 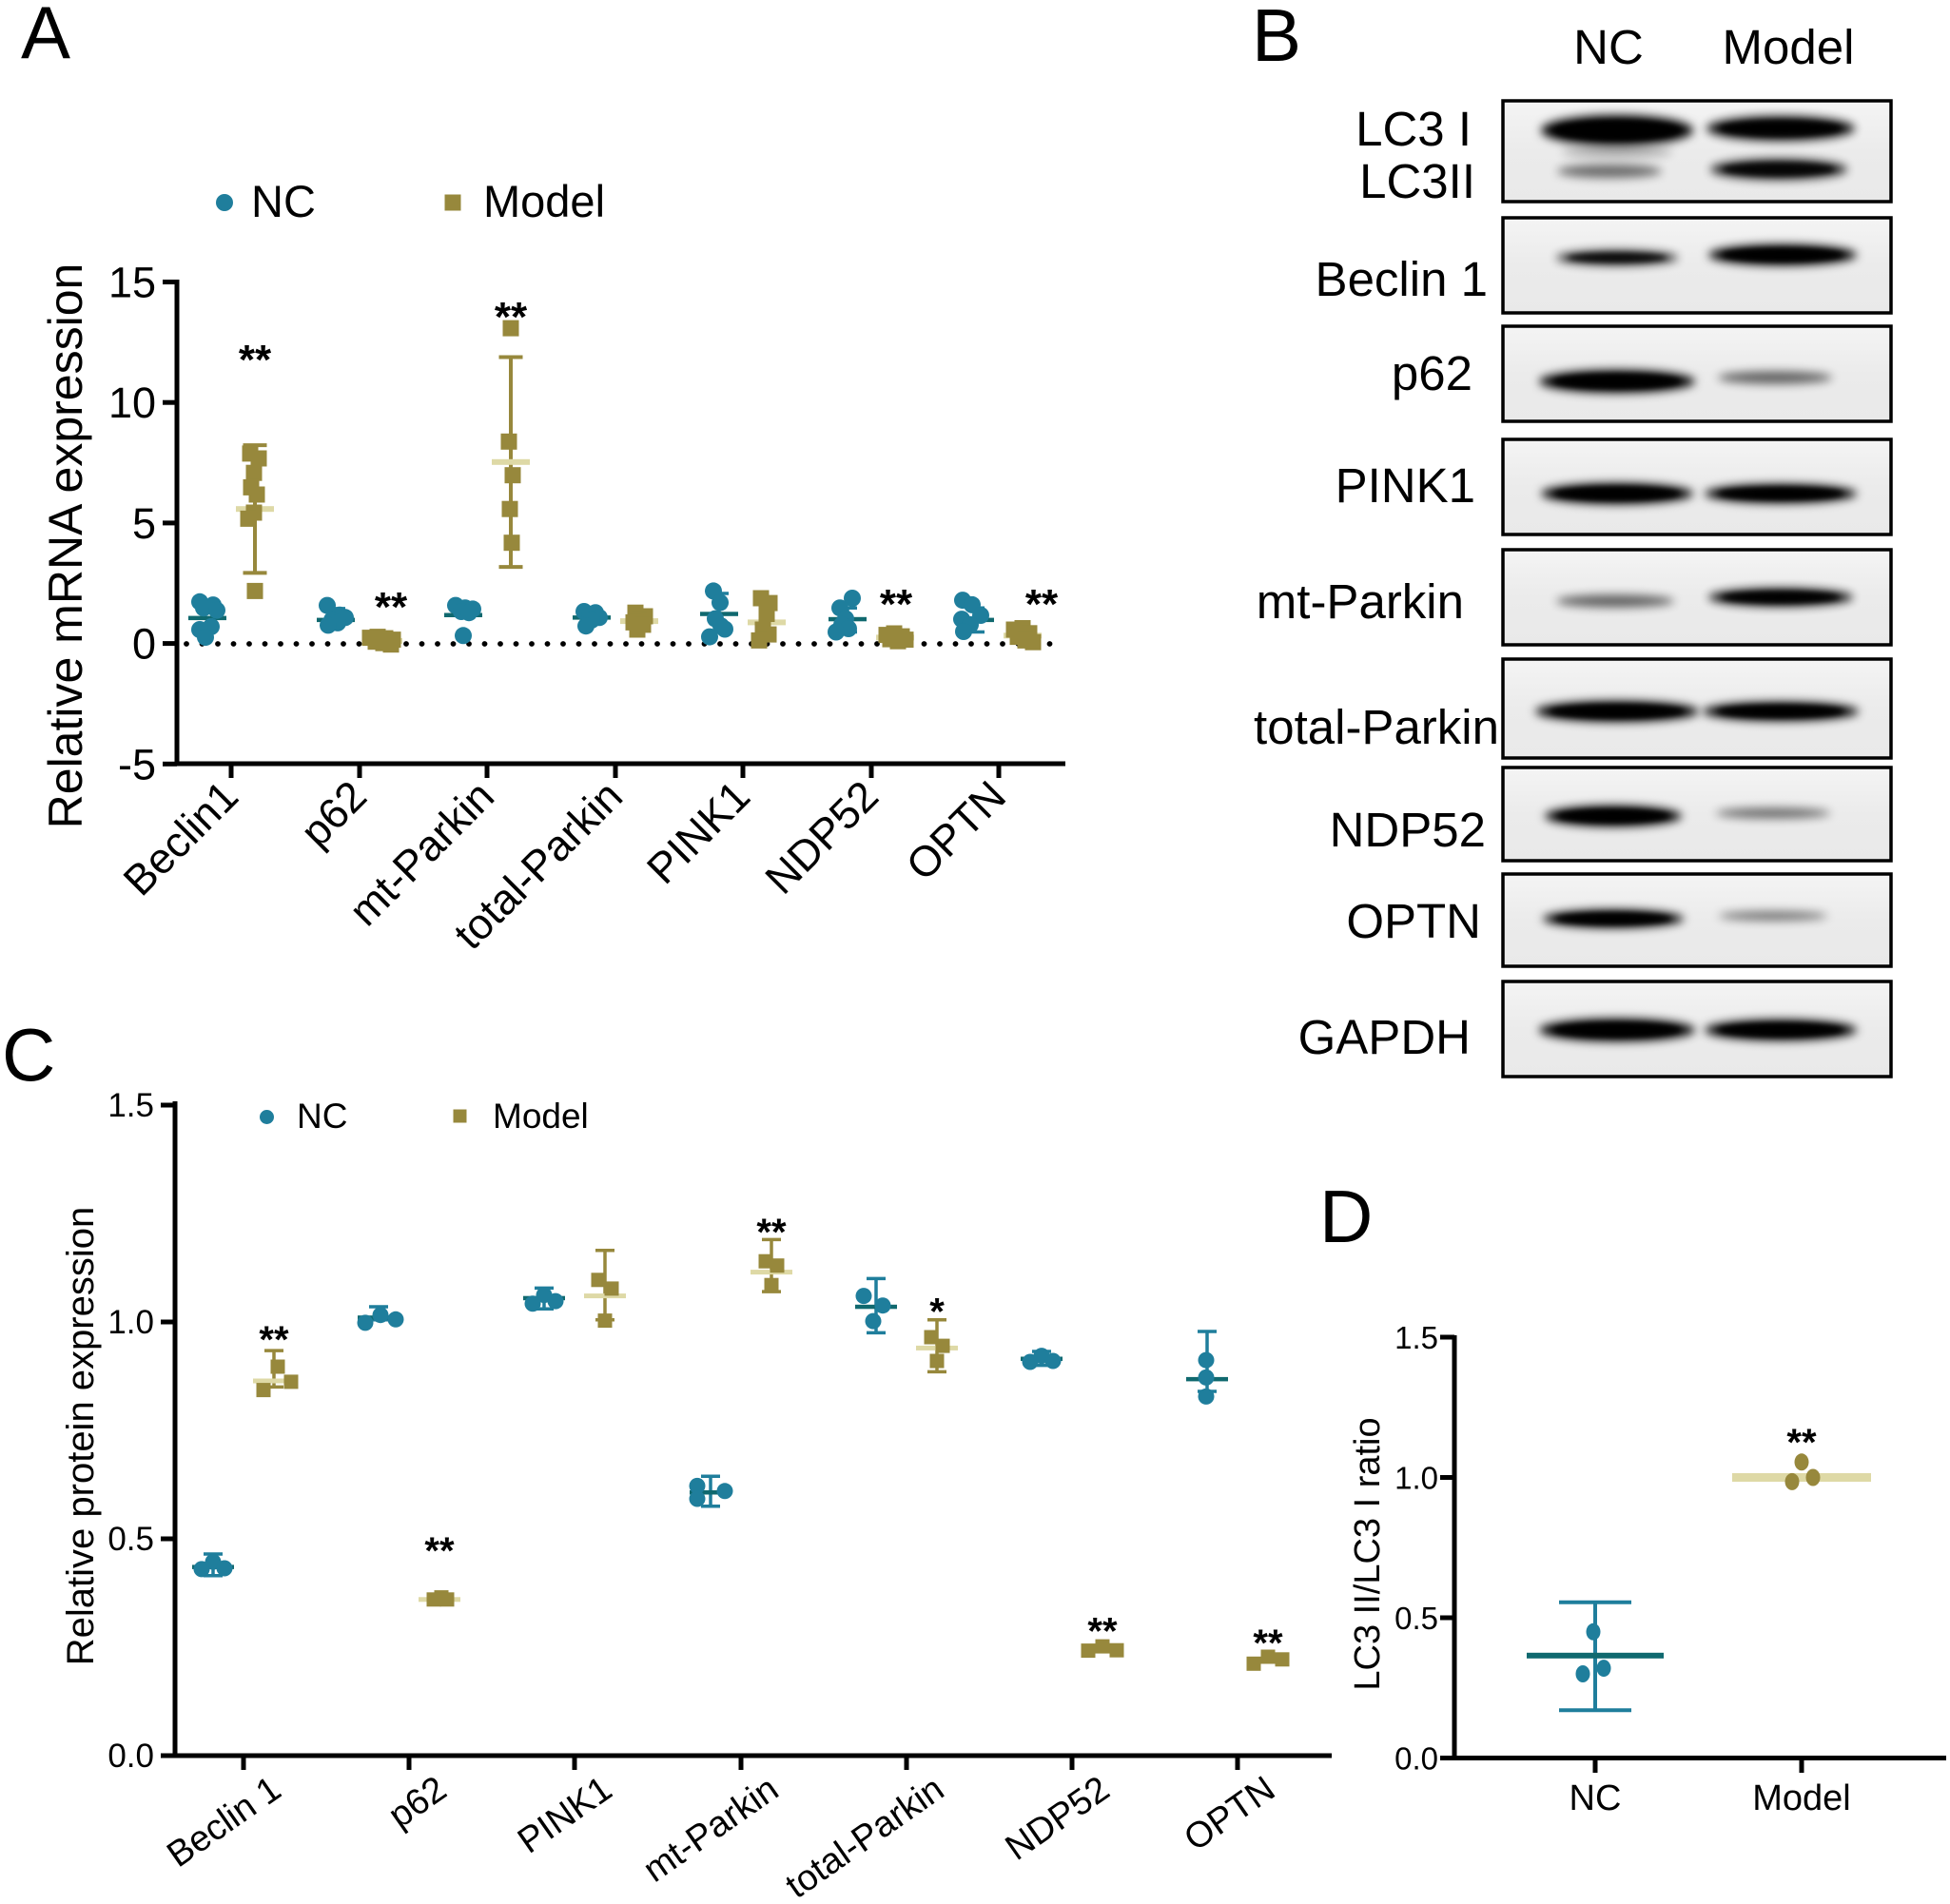 I want to click on svg-text: LC3II, so click(x=1417, y=181).